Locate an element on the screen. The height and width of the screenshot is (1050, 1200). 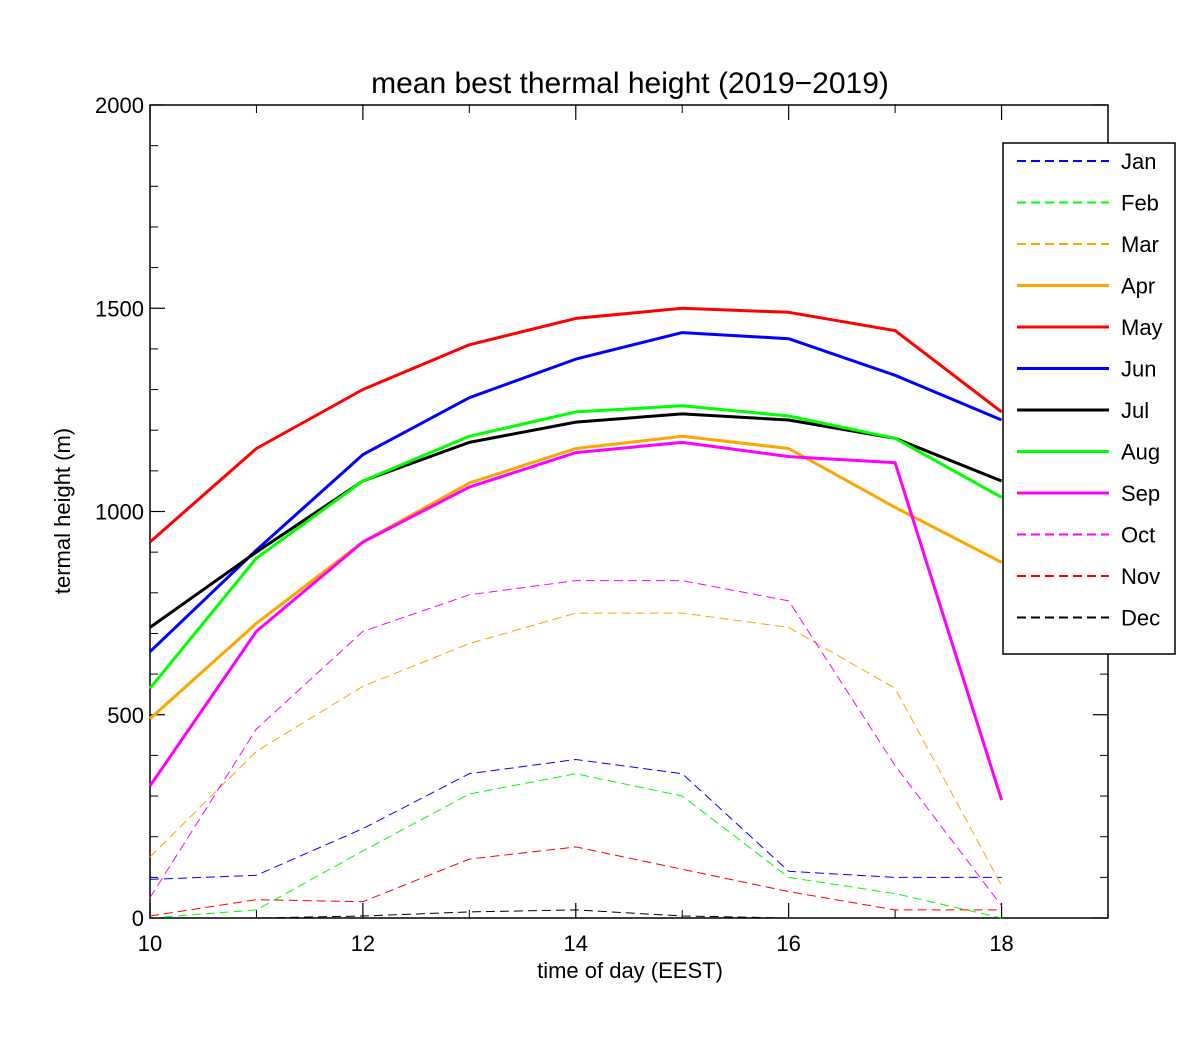
legend-box is located at coordinates (1089, 398).